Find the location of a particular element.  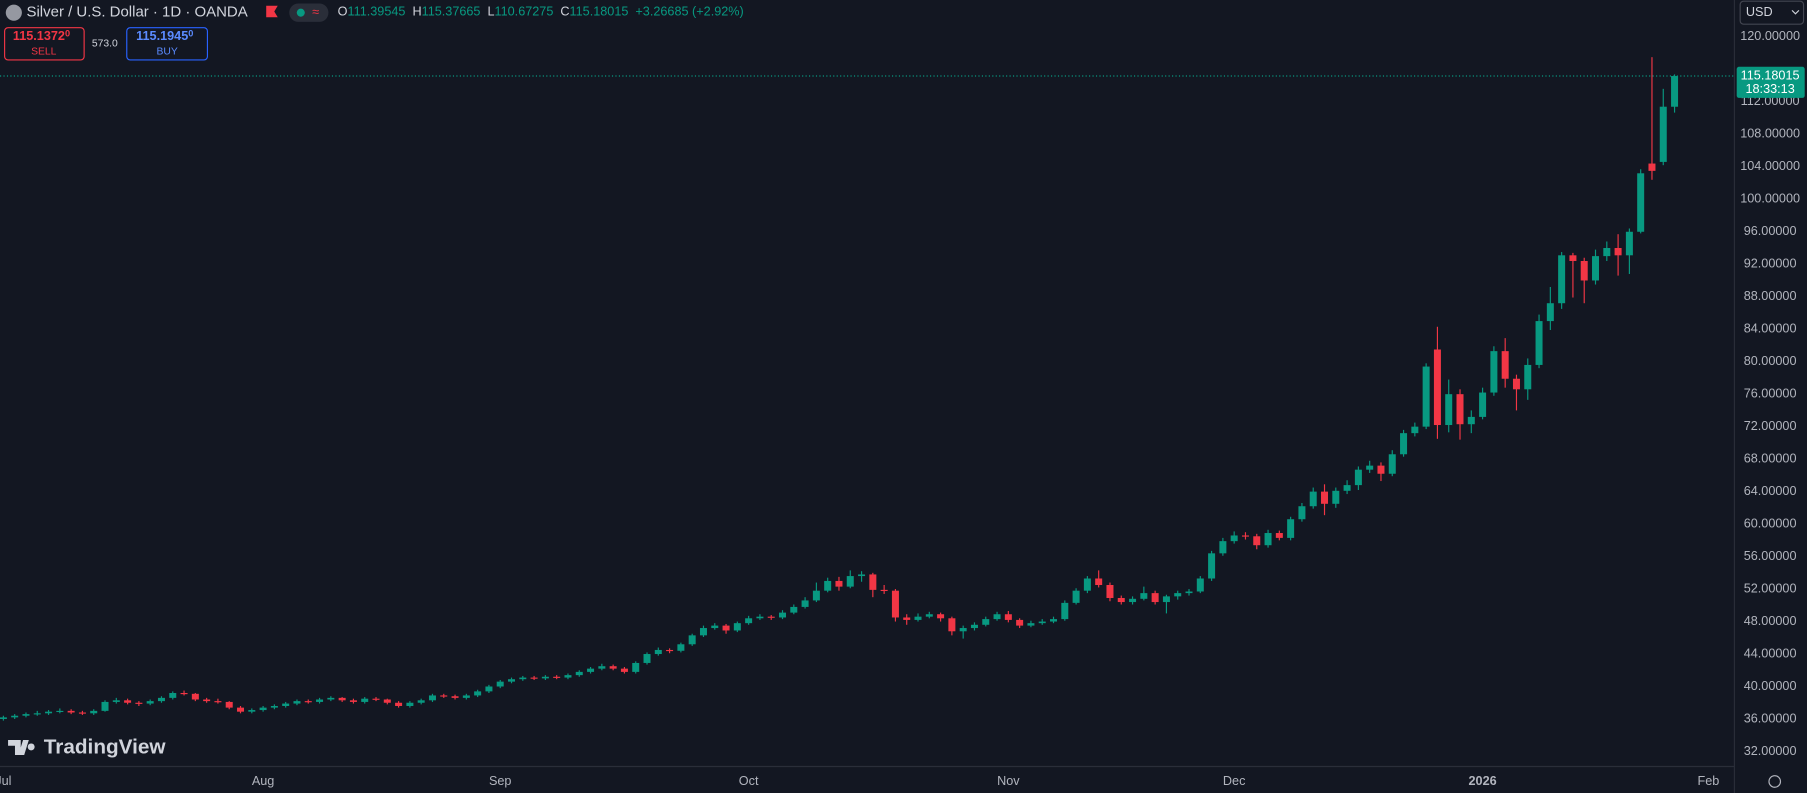

y-tick-label: 48.00000 is located at coordinates (1770, 621).